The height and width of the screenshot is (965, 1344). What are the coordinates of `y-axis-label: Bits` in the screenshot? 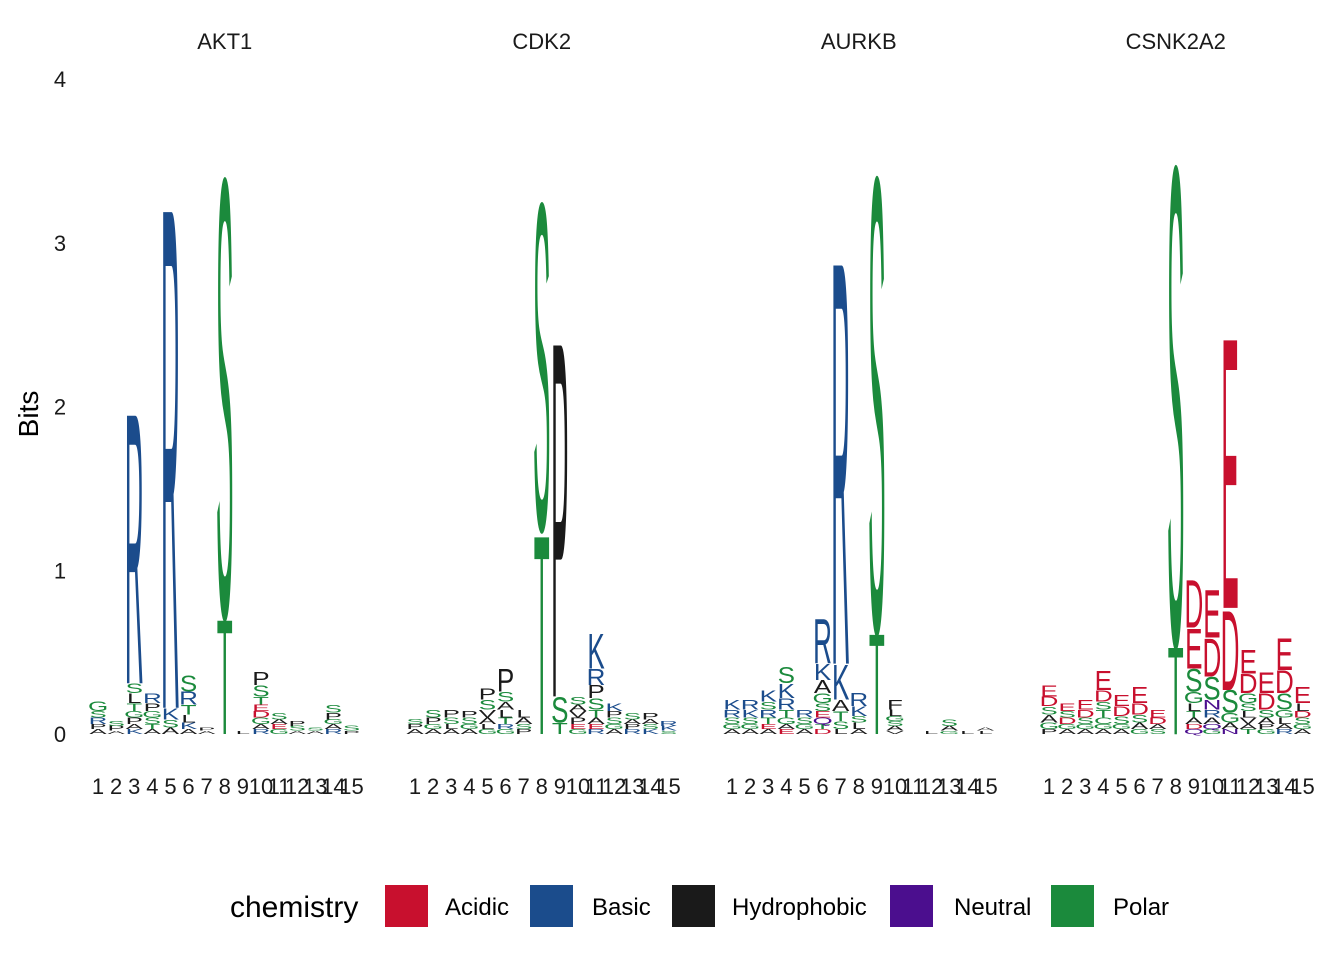 It's located at (28, 414).